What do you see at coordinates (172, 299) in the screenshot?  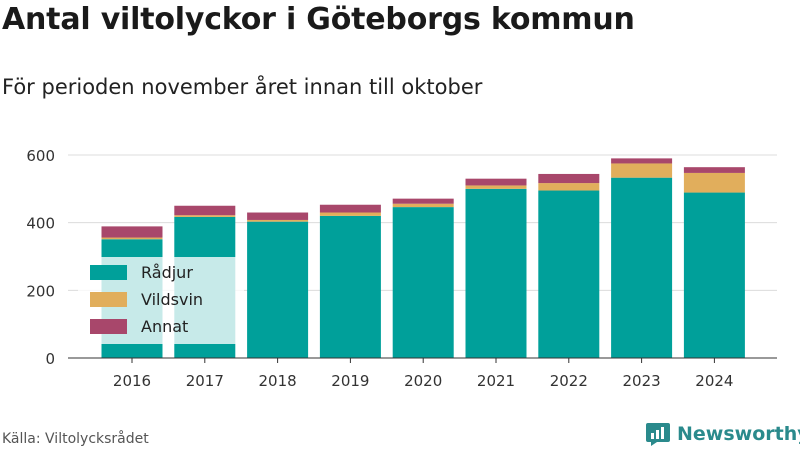 I see `legend-label: Vildsvin` at bounding box center [172, 299].